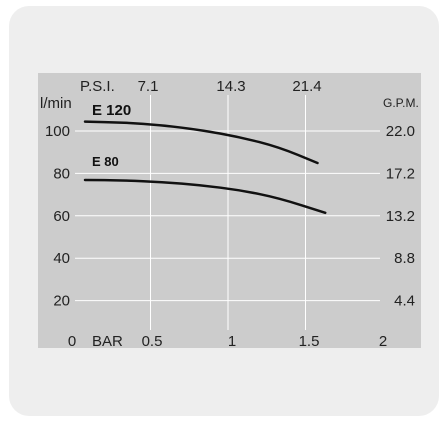 Image resolution: width=448 pixels, height=421 pixels. What do you see at coordinates (400, 216) in the screenshot?
I see `y2-tick-label: 13.2` at bounding box center [400, 216].